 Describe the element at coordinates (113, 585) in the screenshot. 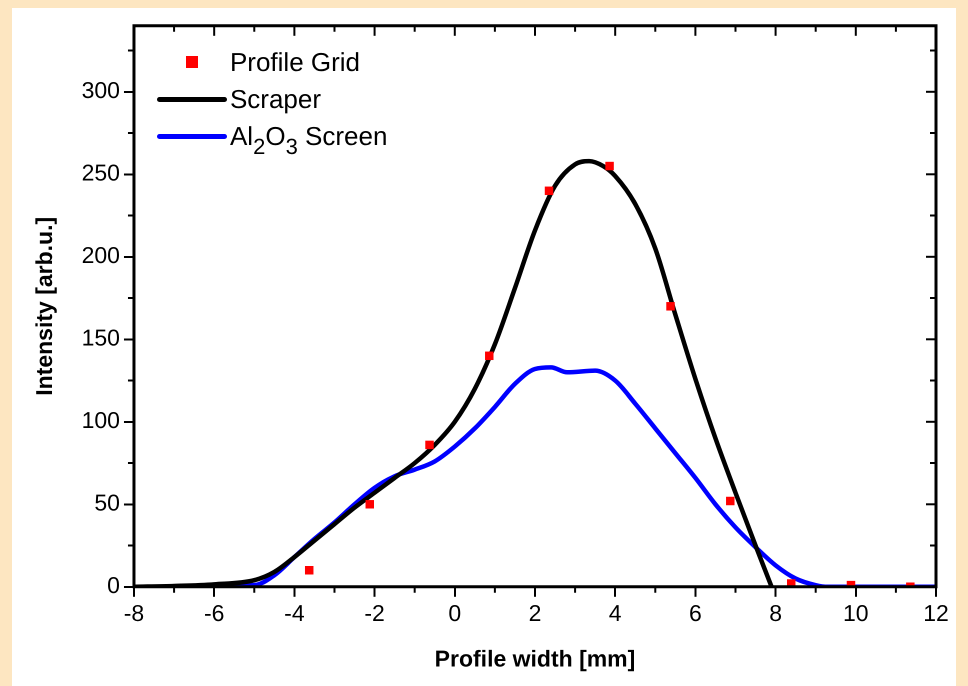

I see `y-tick-label: 0` at that location.